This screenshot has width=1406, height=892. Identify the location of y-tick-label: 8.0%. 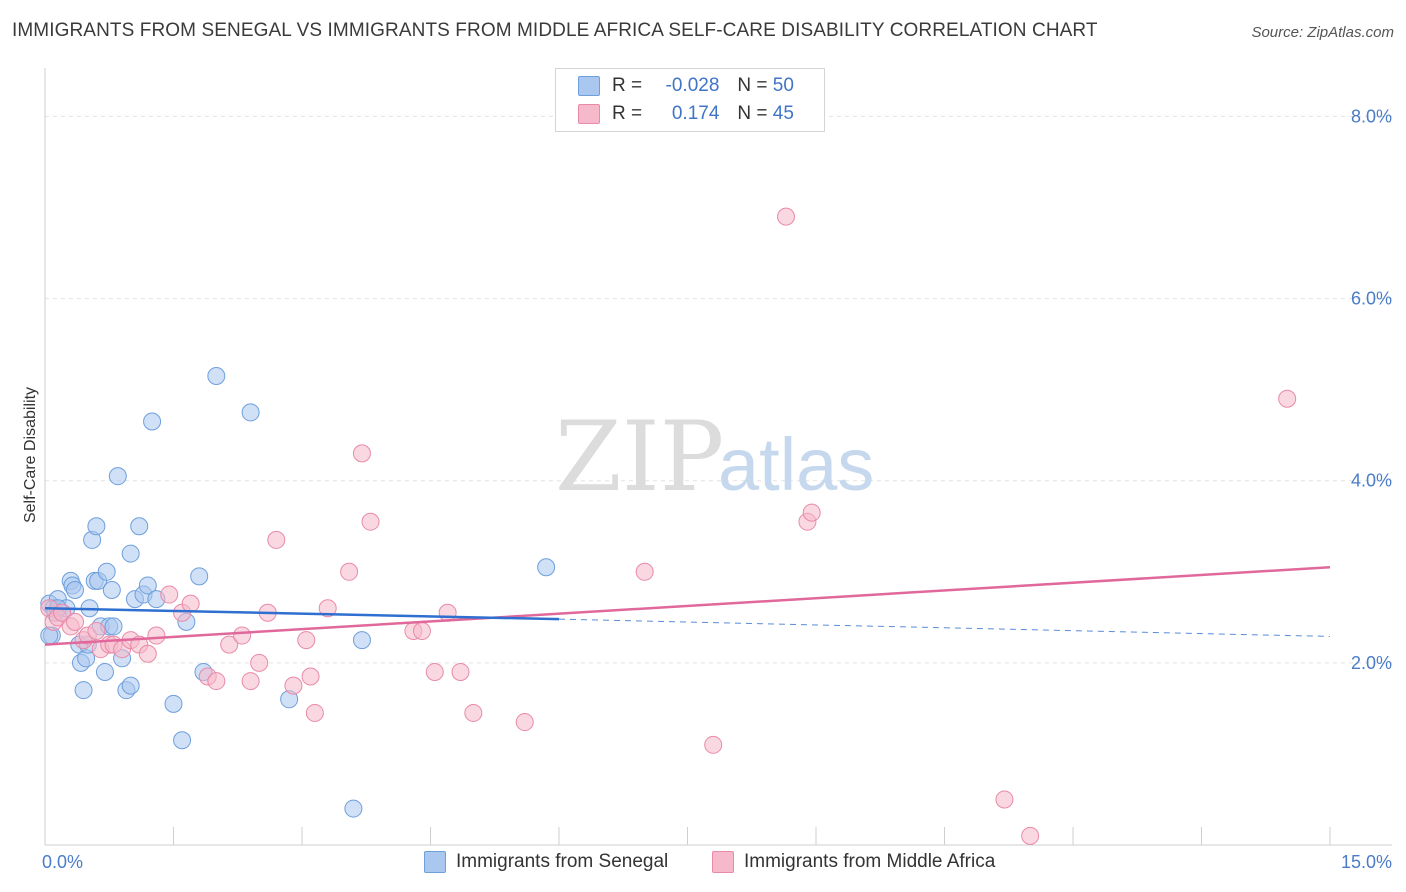
(1371, 116).